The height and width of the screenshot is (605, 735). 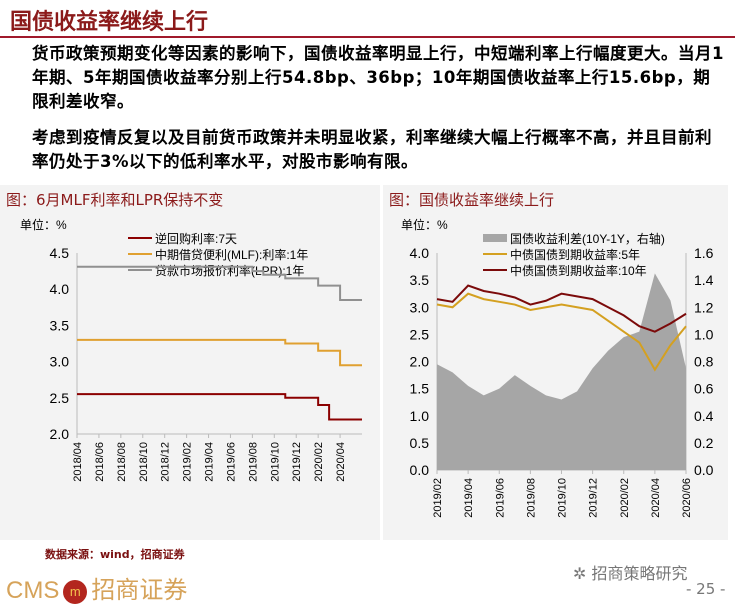 What do you see at coordinates (367, 37) in the screenshot?
I see `title-divider` at bounding box center [367, 37].